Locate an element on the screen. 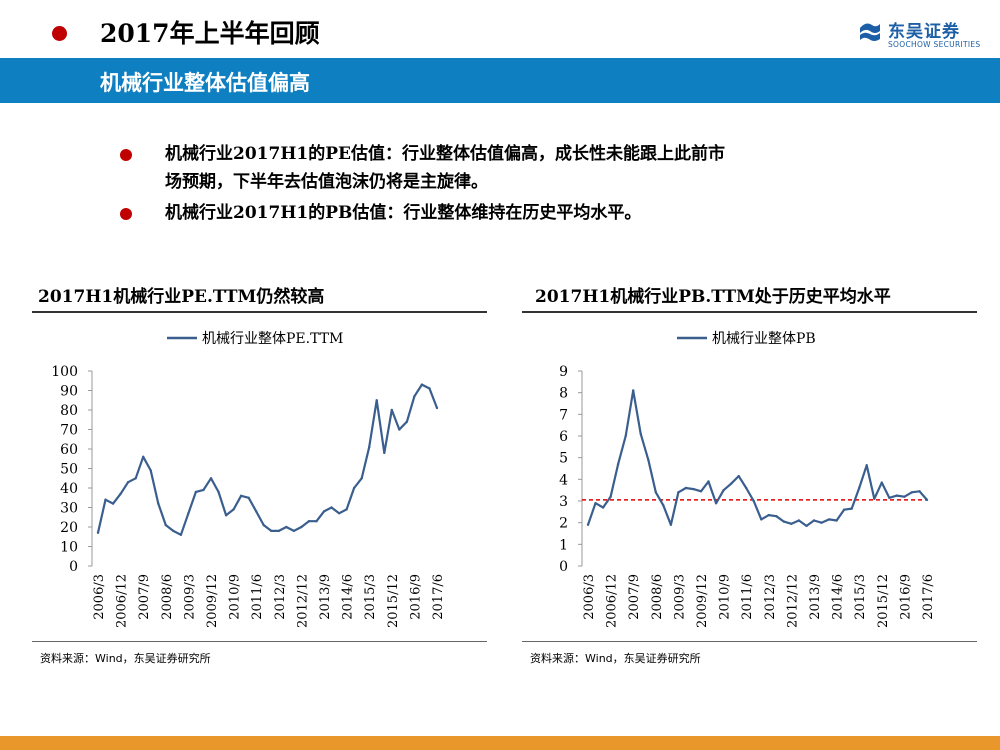 This screenshot has height=750, width=1000. chart-1-title: 2017H1机械行业PE.TTM仍然较高 is located at coordinates (181, 297).